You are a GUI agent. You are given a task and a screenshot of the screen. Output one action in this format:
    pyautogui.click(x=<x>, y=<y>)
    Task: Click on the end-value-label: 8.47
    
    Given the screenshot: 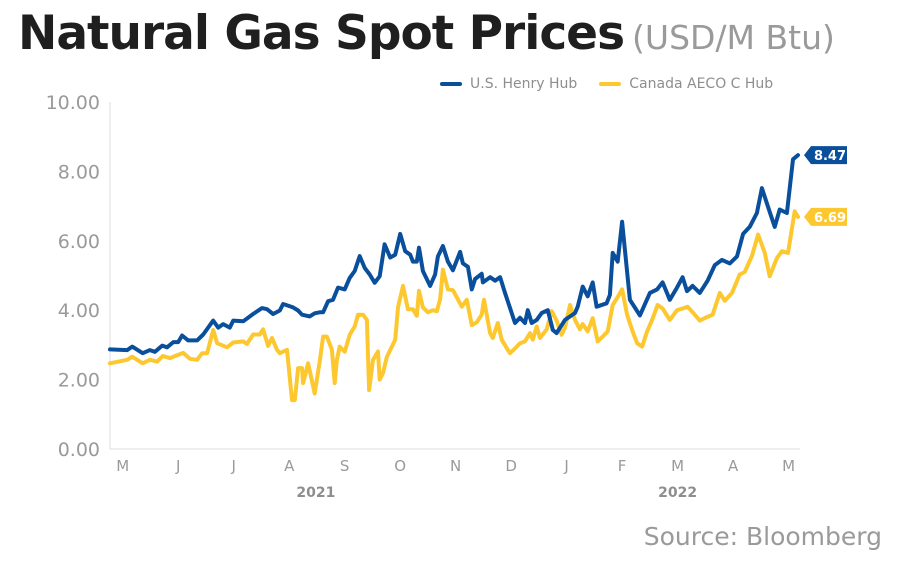 What is the action you would take?
    pyautogui.click(x=830, y=156)
    